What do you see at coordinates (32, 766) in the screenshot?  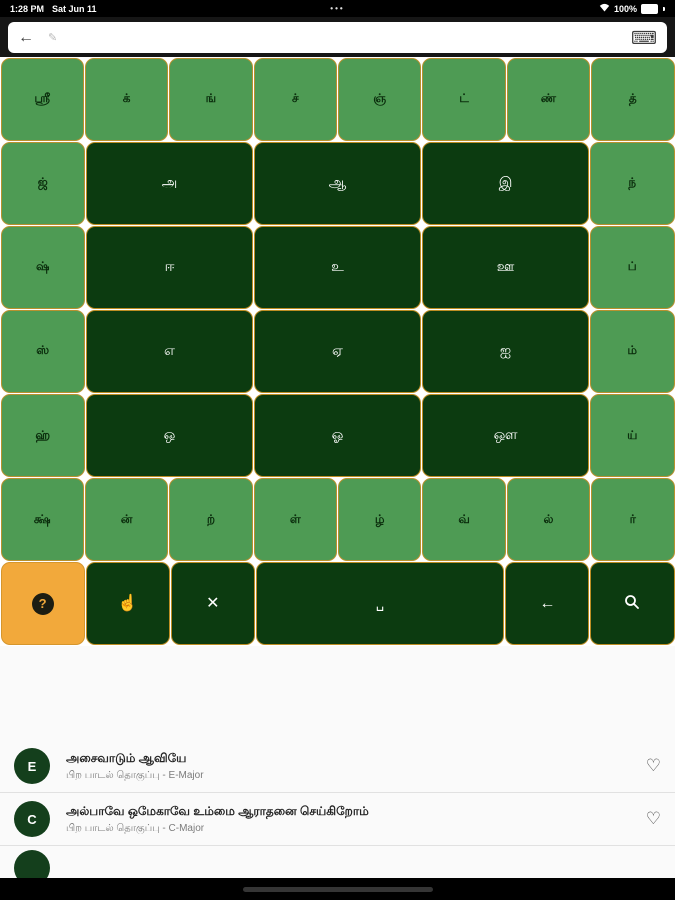 I see `song-key-avatar: E` at bounding box center [32, 766].